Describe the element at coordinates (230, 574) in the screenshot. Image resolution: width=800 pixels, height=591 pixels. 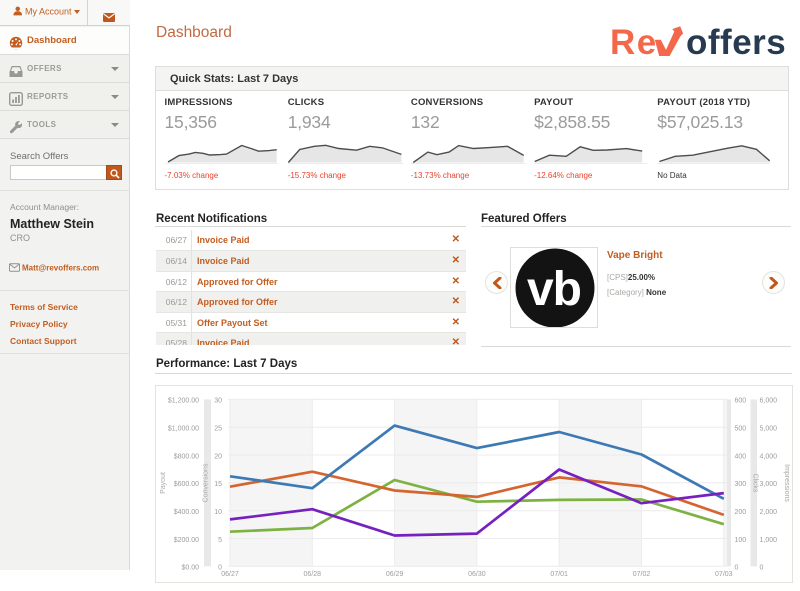
I see `svg-text: 06/27` at that location.